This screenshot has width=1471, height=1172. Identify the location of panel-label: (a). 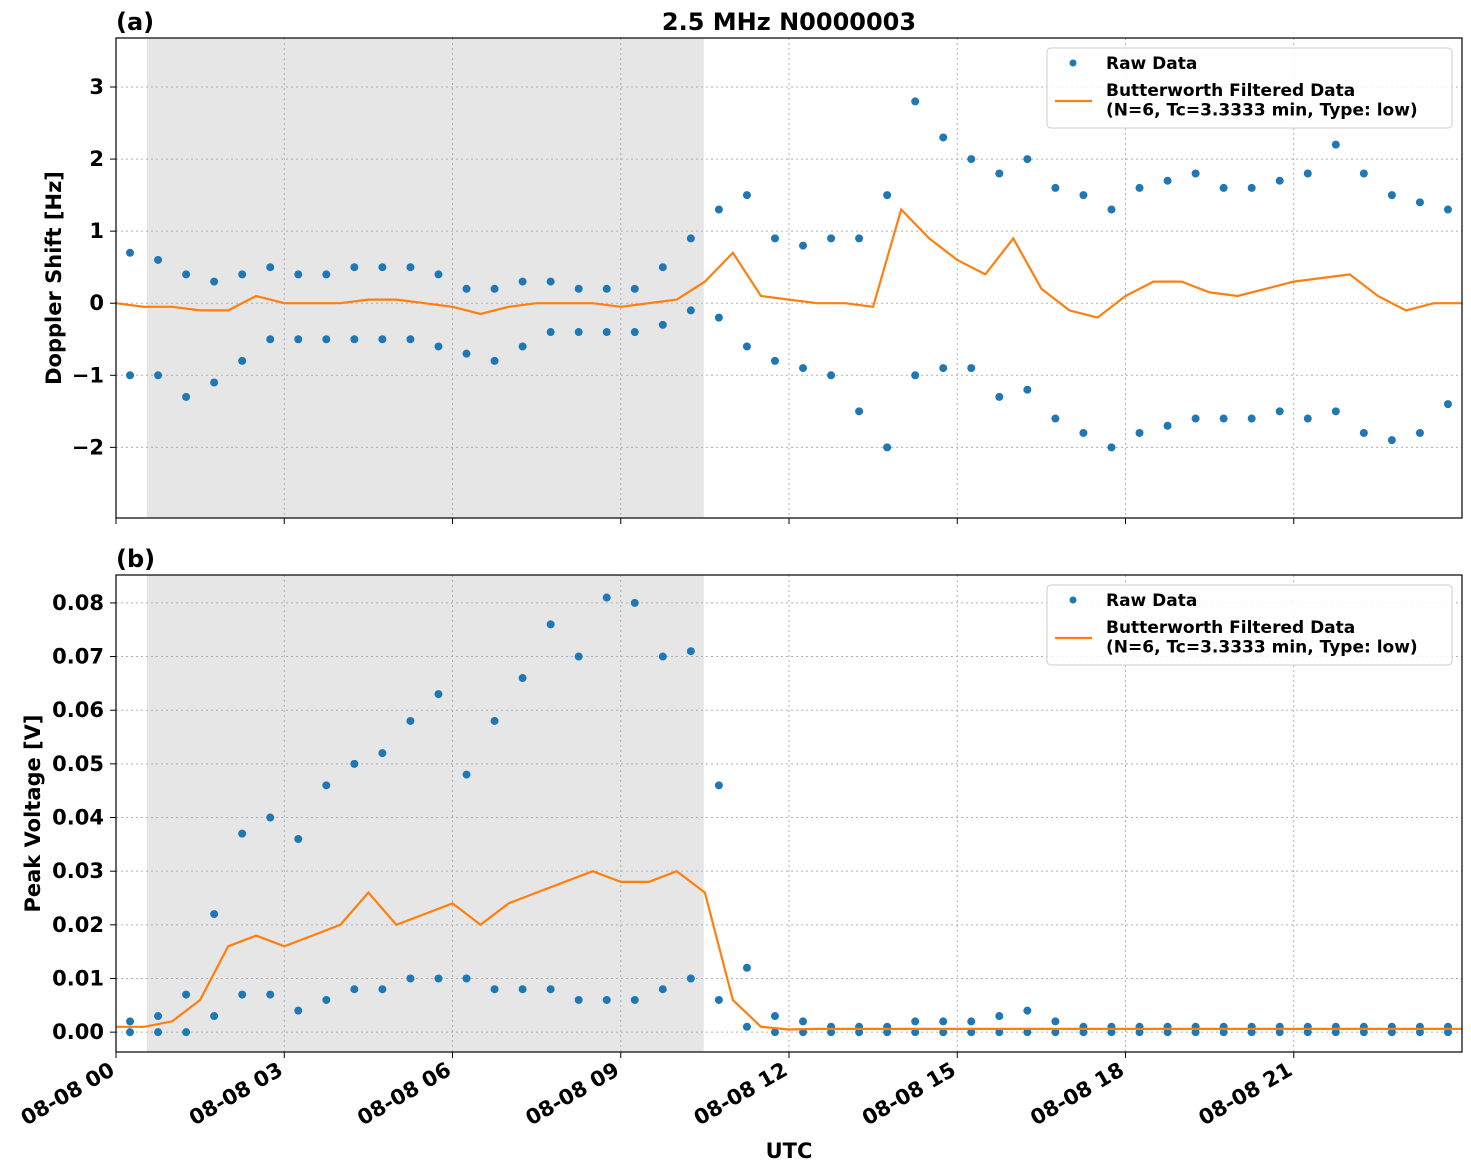
(135, 22).